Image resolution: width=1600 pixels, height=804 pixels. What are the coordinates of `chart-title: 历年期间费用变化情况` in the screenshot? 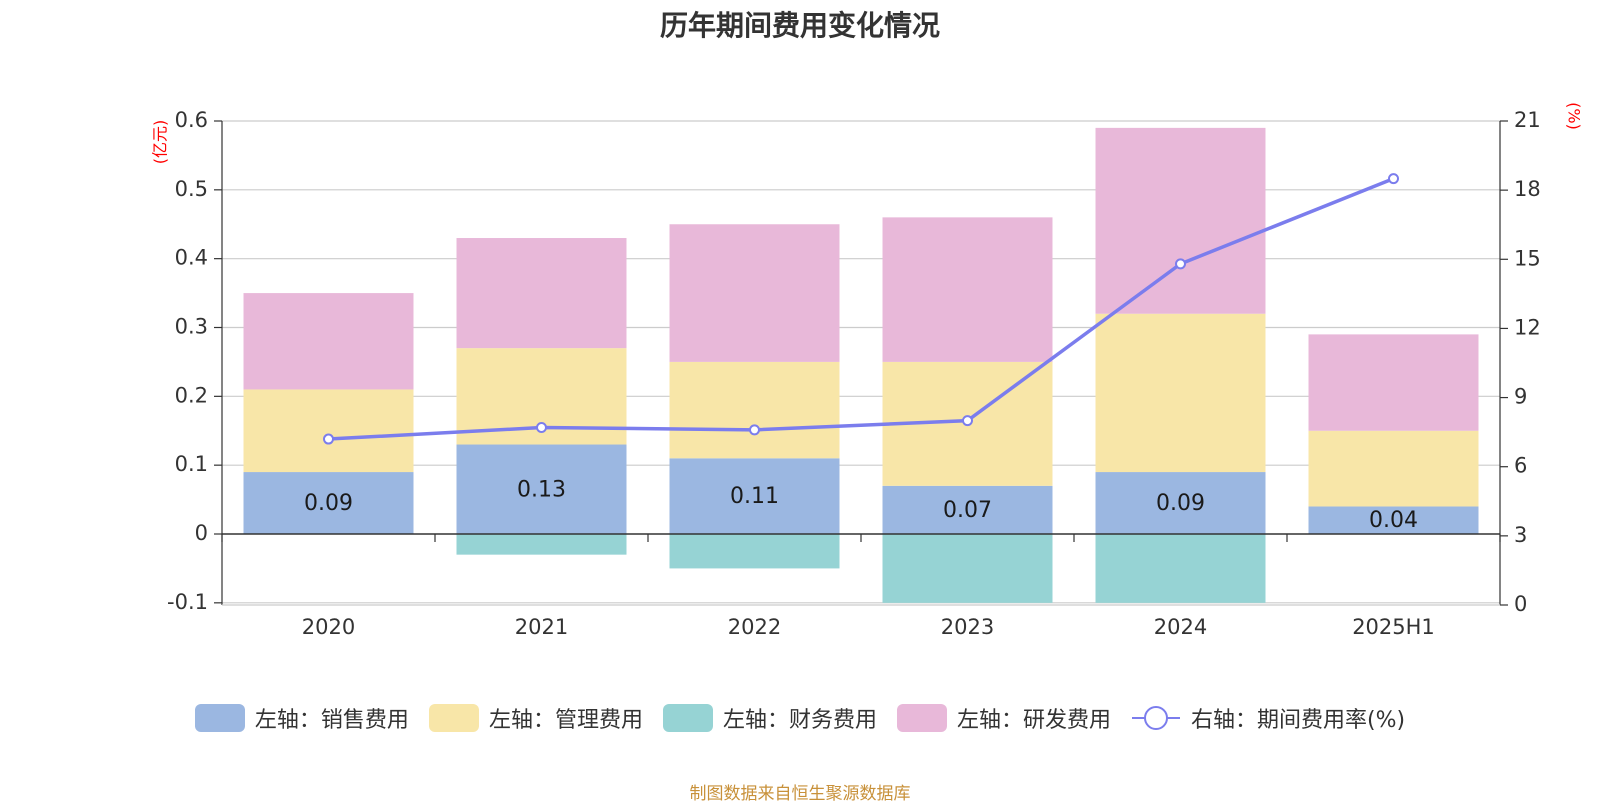 It's located at (799, 25).